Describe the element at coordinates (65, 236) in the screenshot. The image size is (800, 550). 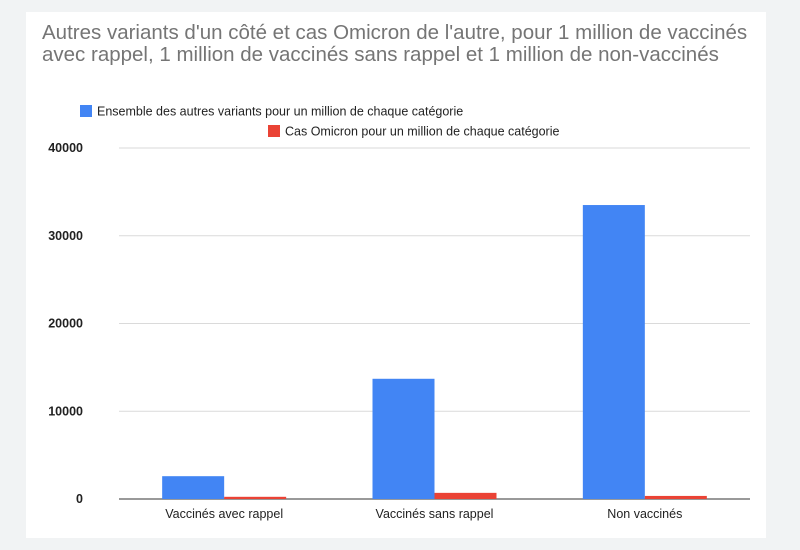
I see `y-tick-label-30000: 30000` at that location.